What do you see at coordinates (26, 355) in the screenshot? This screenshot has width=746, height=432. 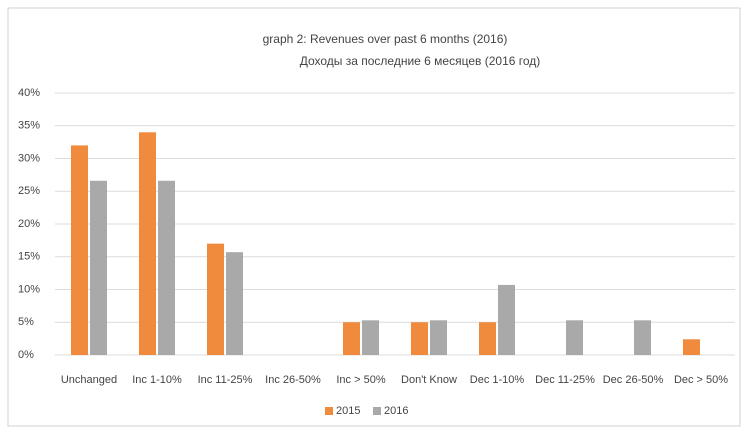 I see `y-tick-label: 0%` at bounding box center [26, 355].